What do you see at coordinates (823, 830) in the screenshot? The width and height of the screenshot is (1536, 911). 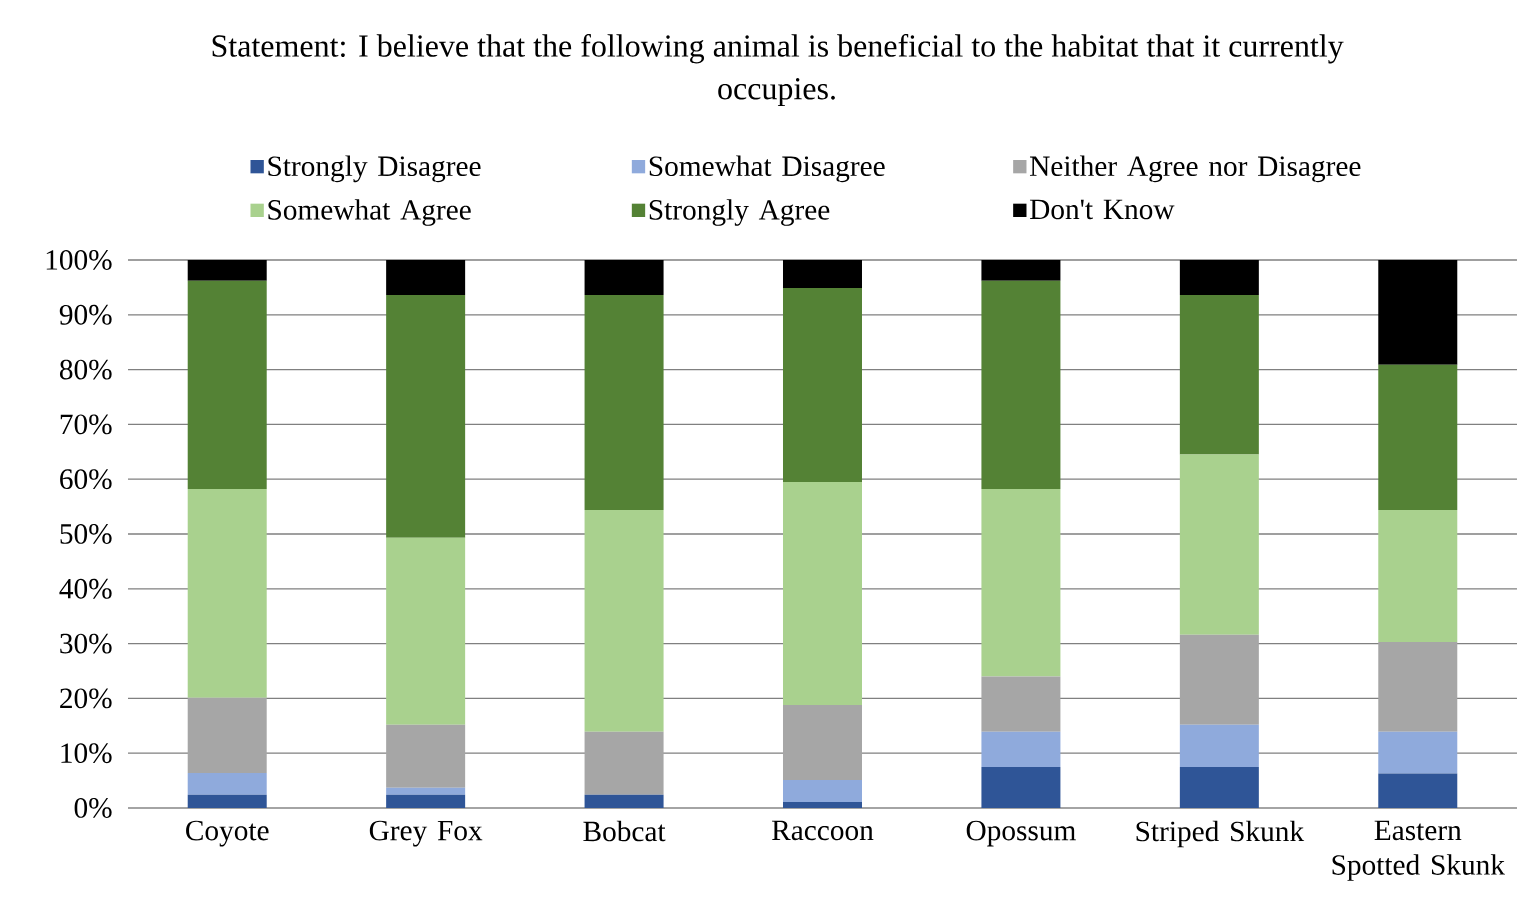 I see `x-tick-label: Raccoon` at bounding box center [823, 830].